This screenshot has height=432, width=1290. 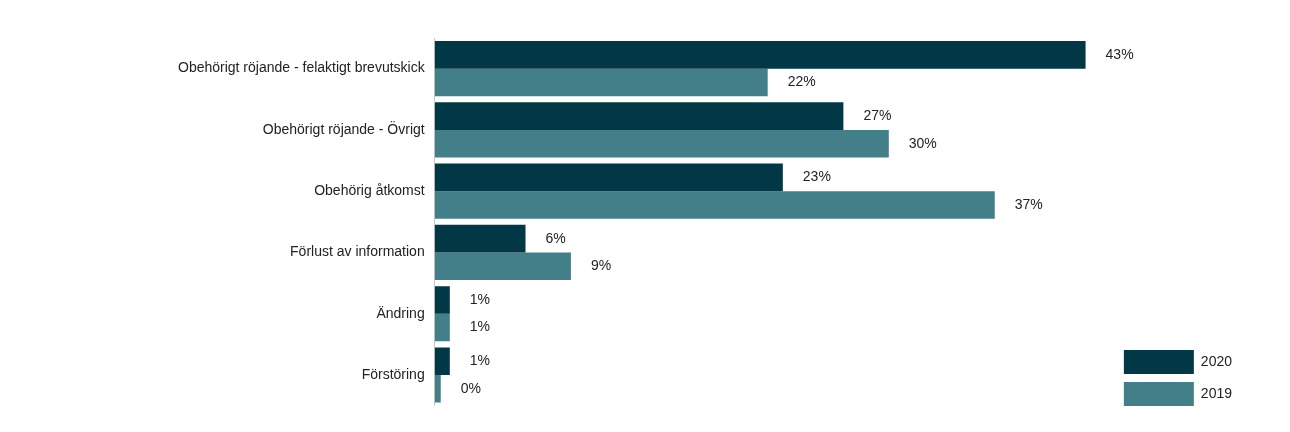 What do you see at coordinates (1216, 360) in the screenshot?
I see `legend-label: 2020` at bounding box center [1216, 360].